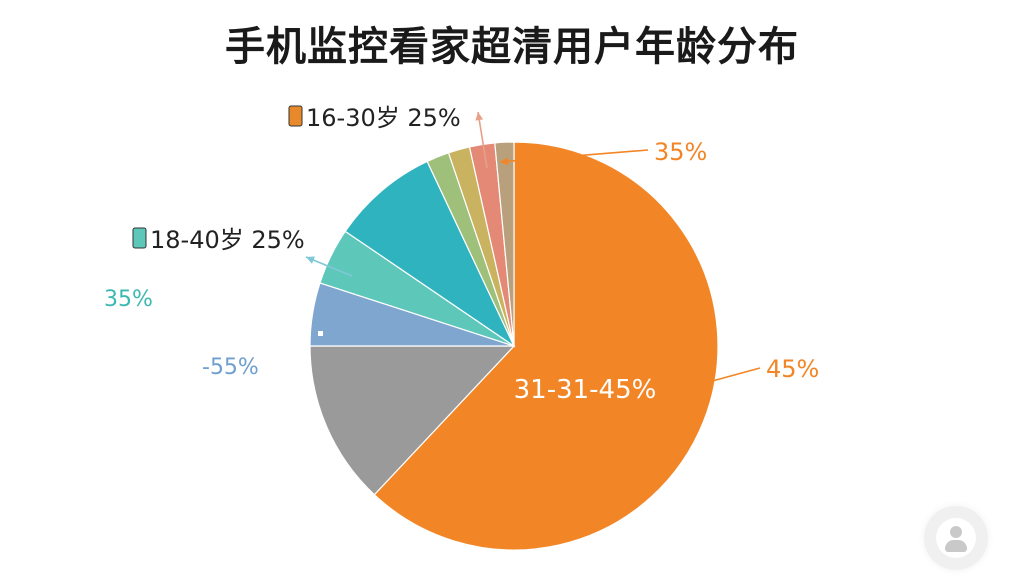 The image size is (1024, 576). What do you see at coordinates (295, 116) in the screenshot?
I see `book-icon` at bounding box center [295, 116].